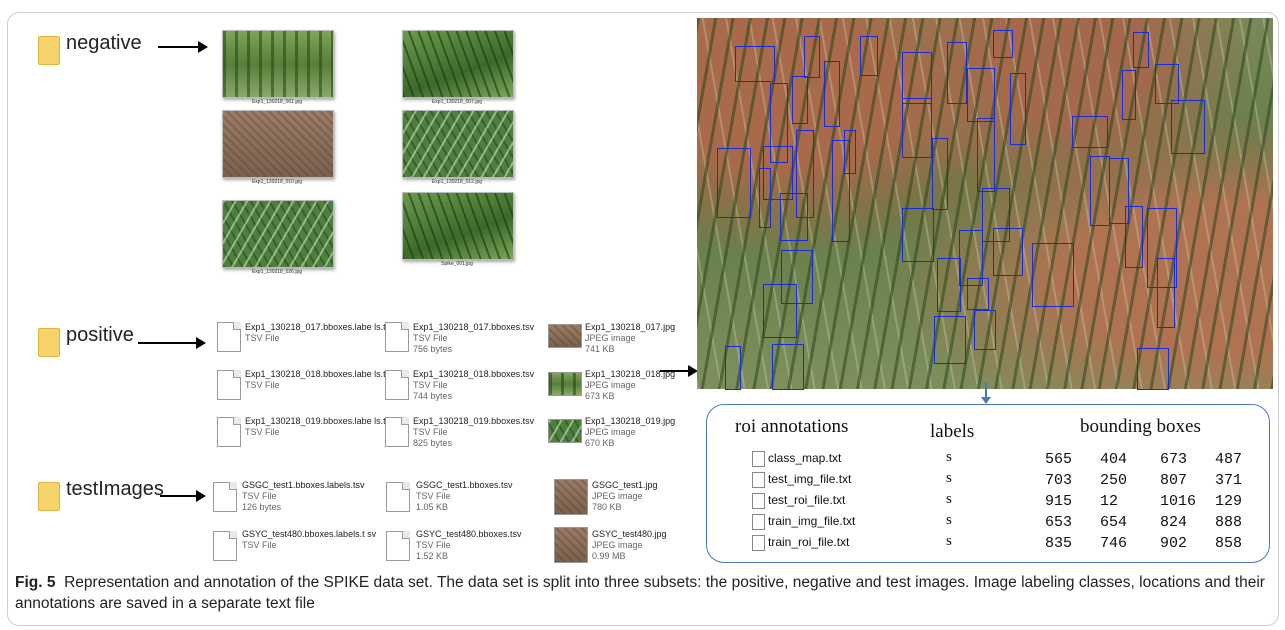 The image size is (1285, 630). Describe the element at coordinates (600, 349) in the screenshot. I see `file-size: 741 KB` at that location.